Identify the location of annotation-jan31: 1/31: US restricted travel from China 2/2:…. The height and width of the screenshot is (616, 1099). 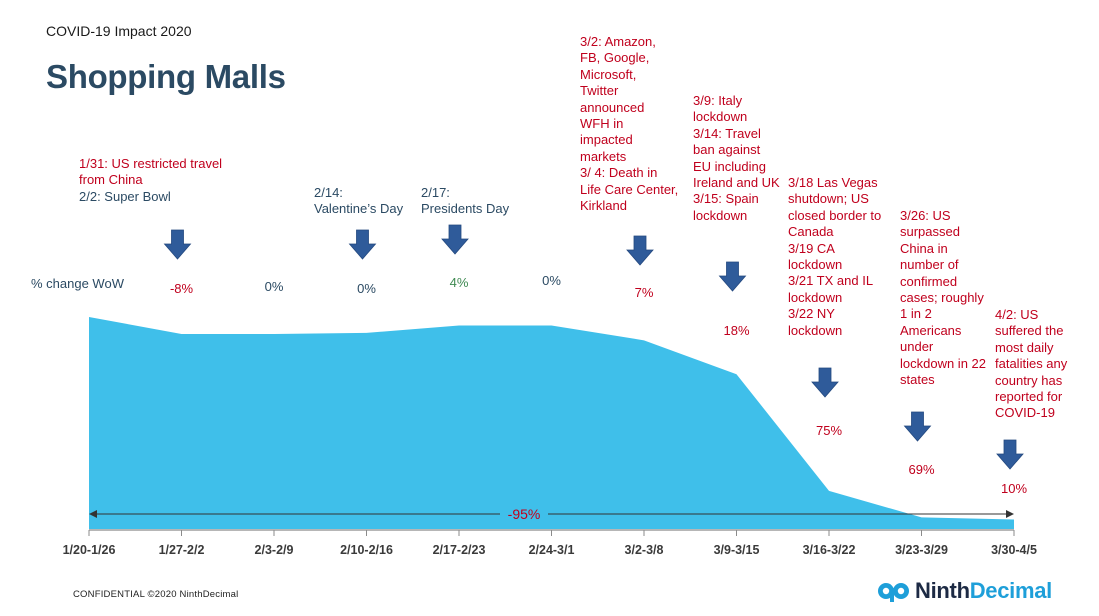
(150, 180).